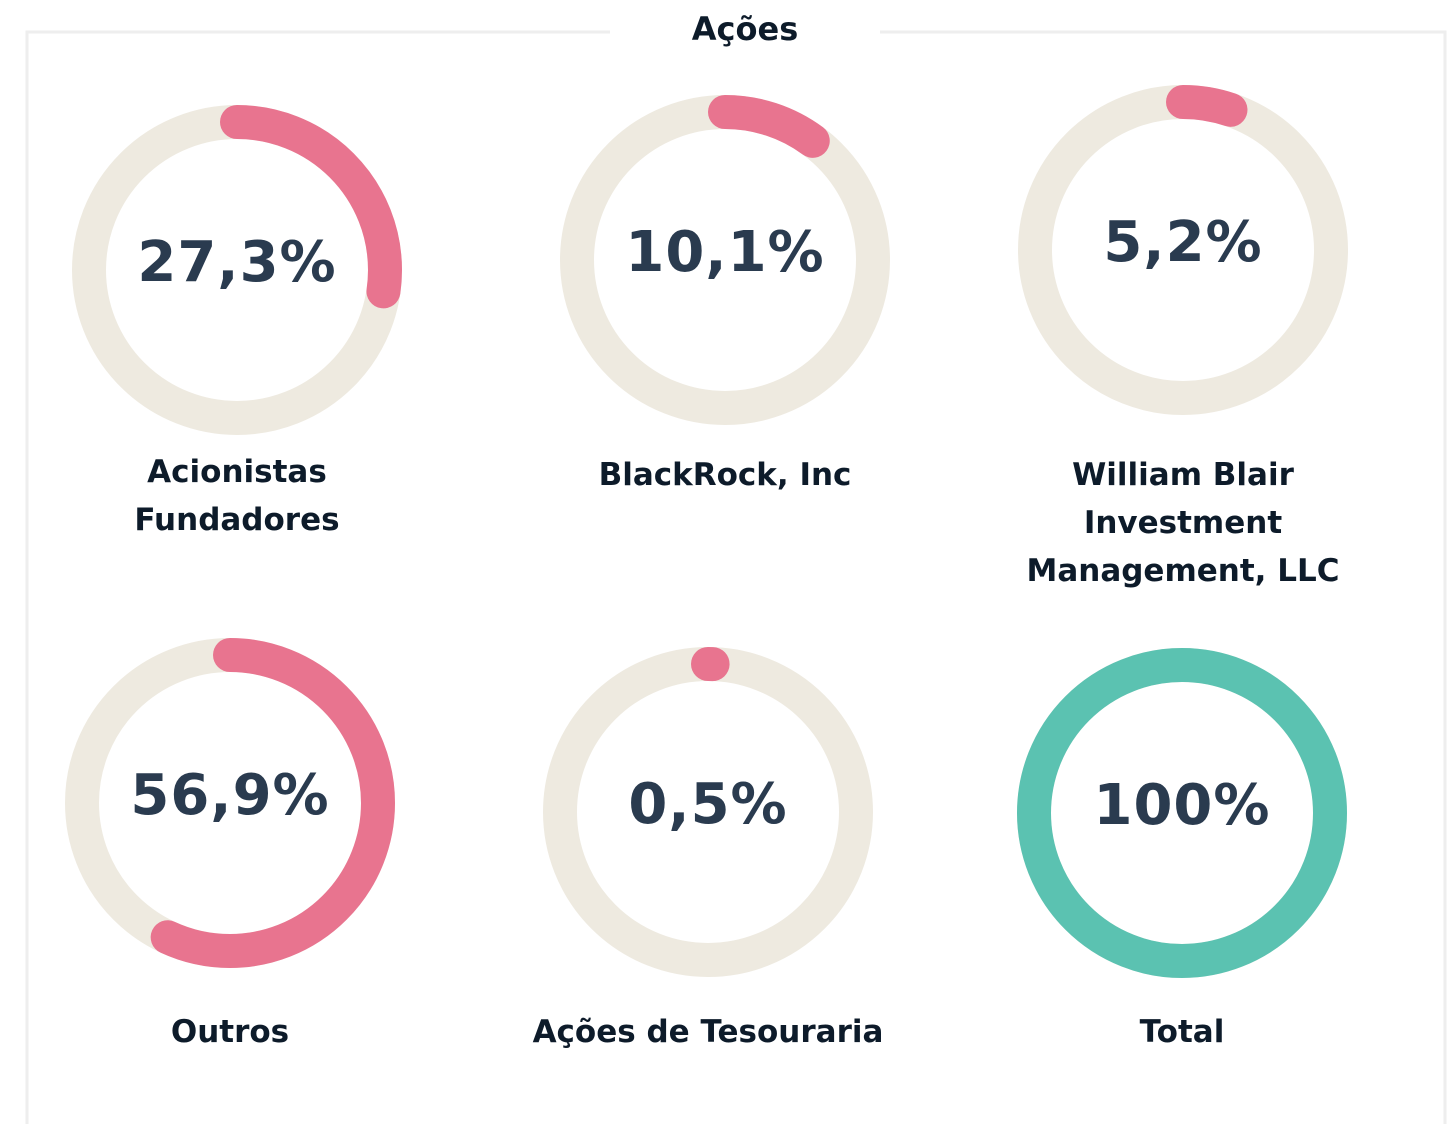 This screenshot has width=1456, height=1124. Describe the element at coordinates (745, 29) in the screenshot. I see `chart-title: Ações` at that location.